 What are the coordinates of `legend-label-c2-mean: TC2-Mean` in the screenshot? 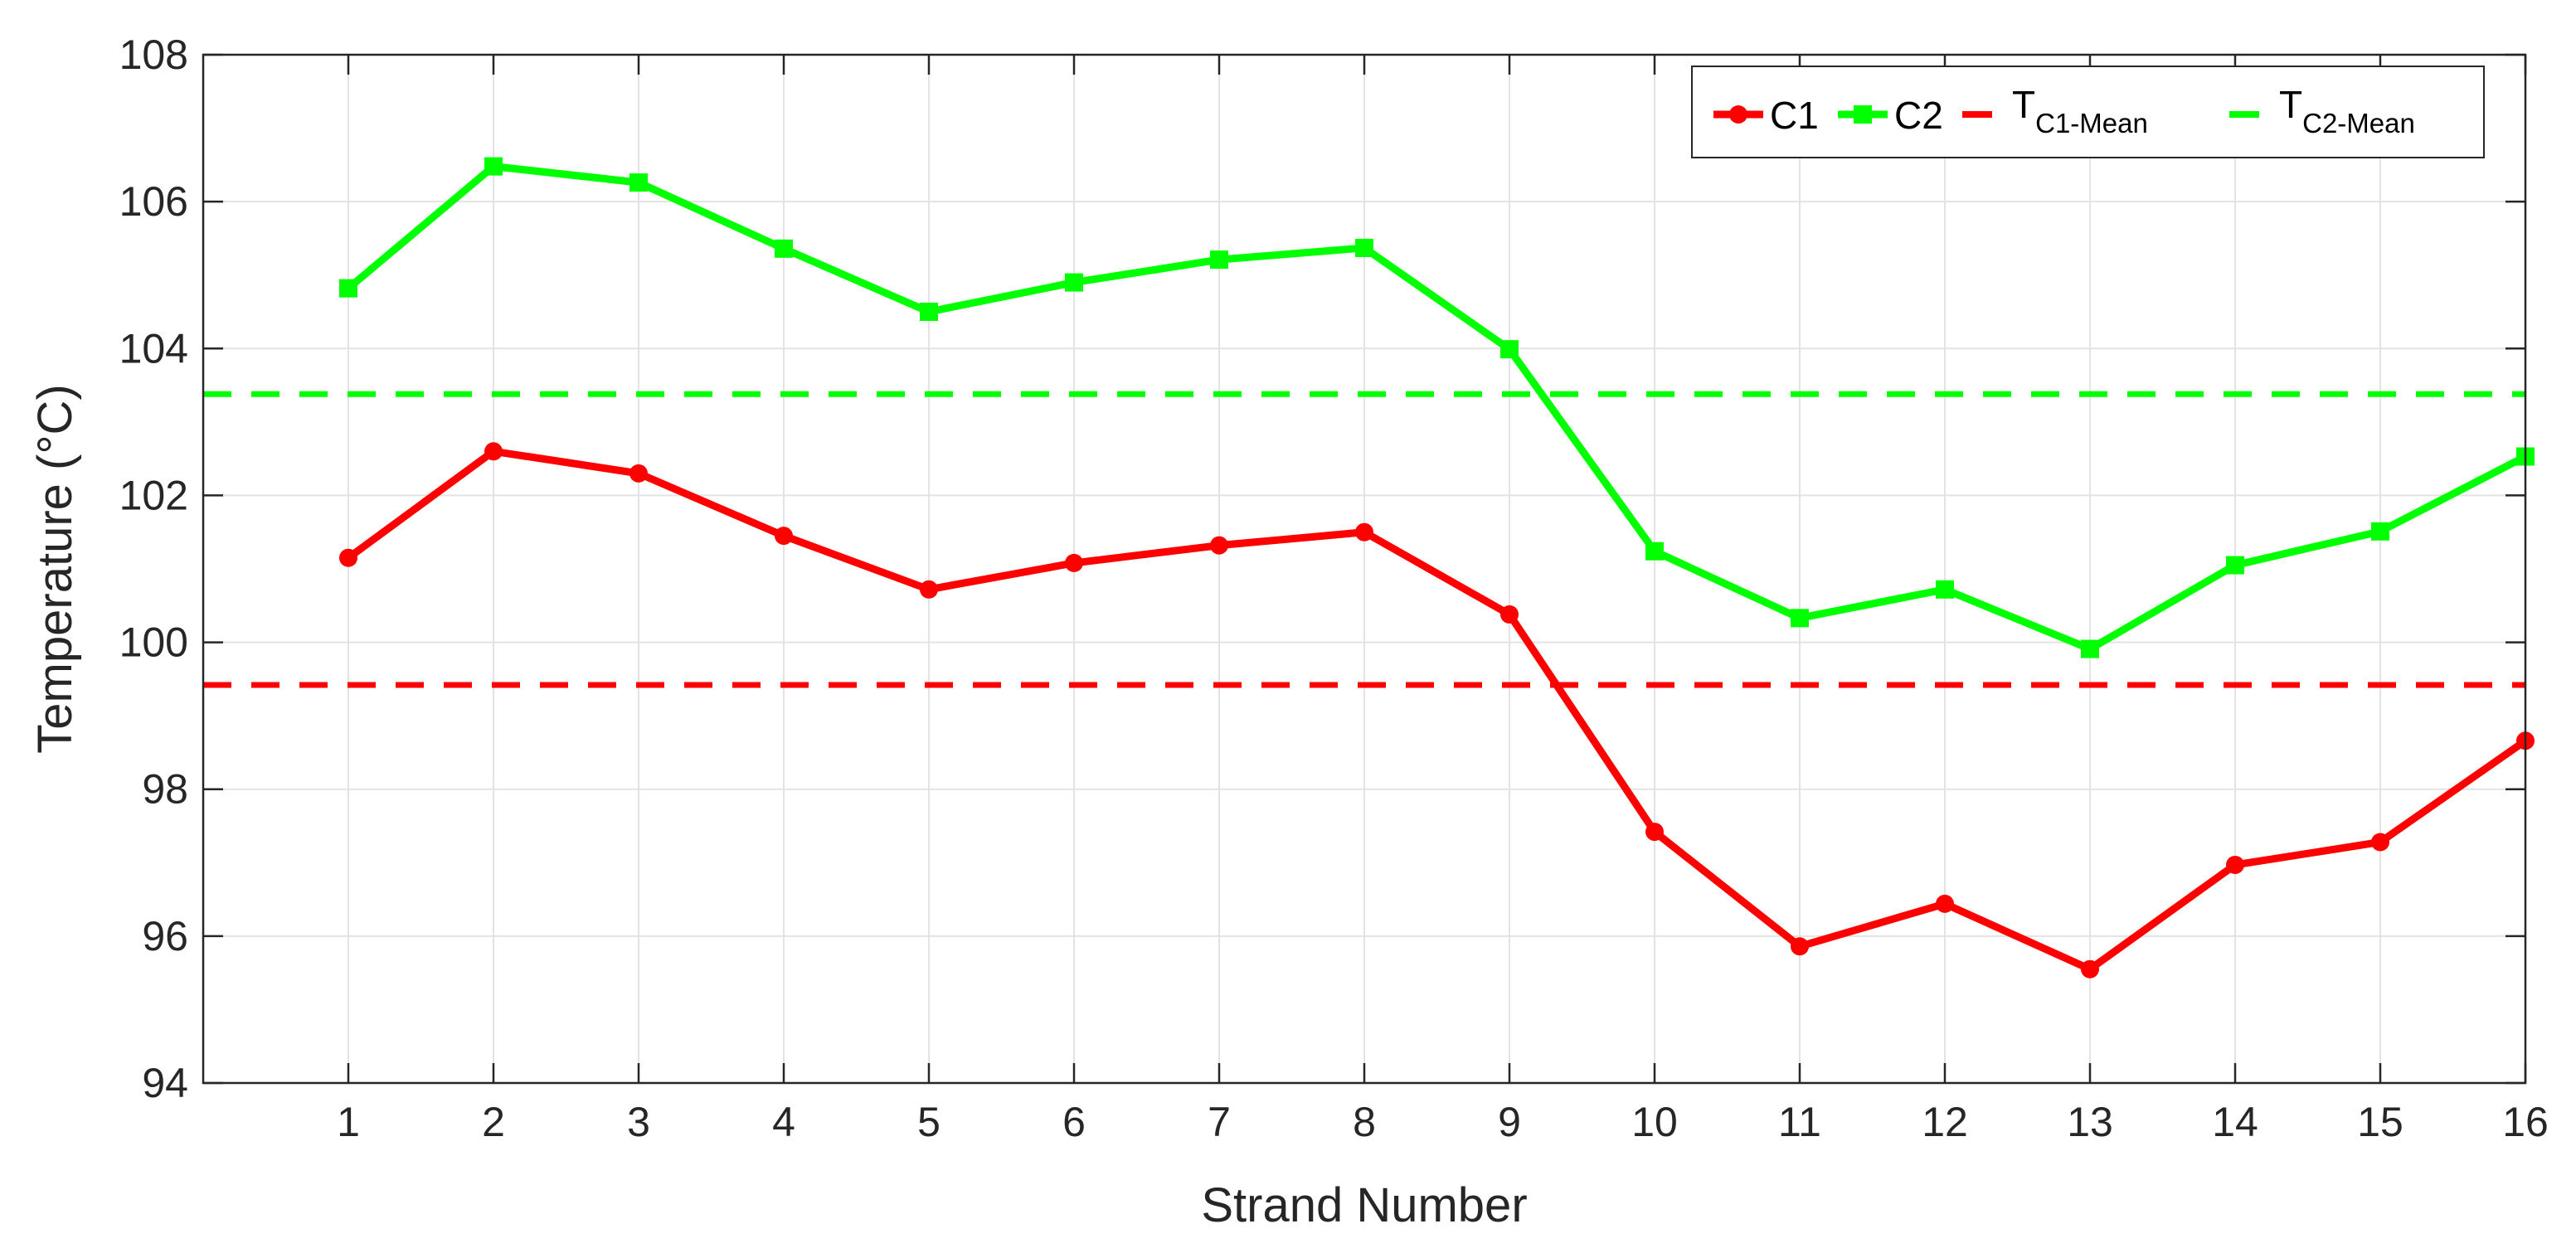 It's located at (2347, 111).